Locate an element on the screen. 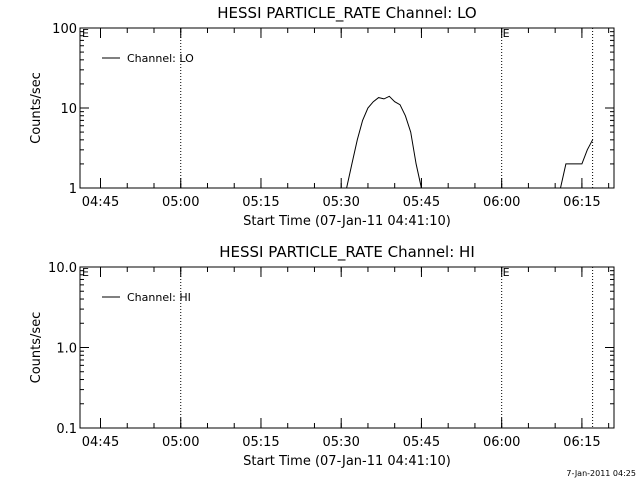  y-tick-label: 1.0 is located at coordinates (66, 349).